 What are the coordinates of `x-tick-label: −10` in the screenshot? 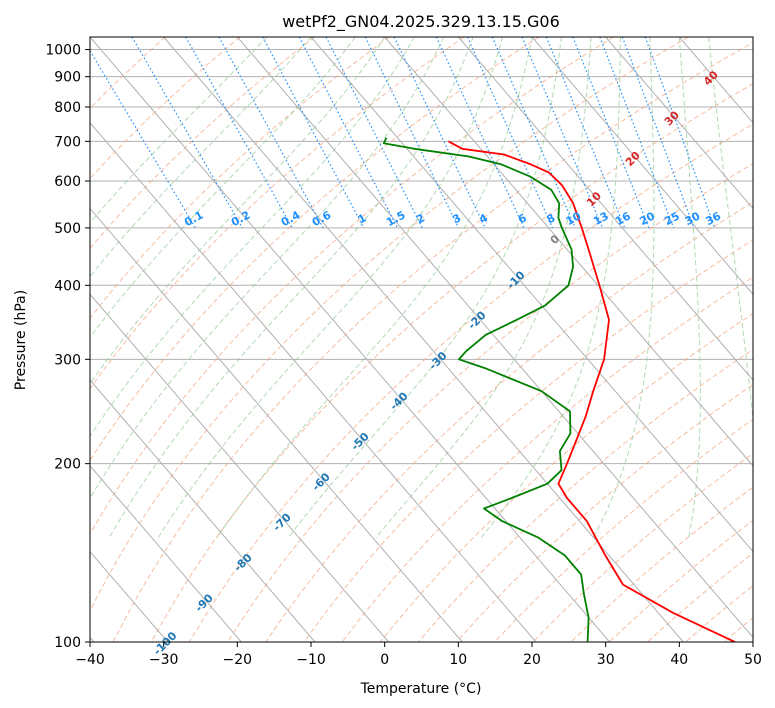 It's located at (311, 660).